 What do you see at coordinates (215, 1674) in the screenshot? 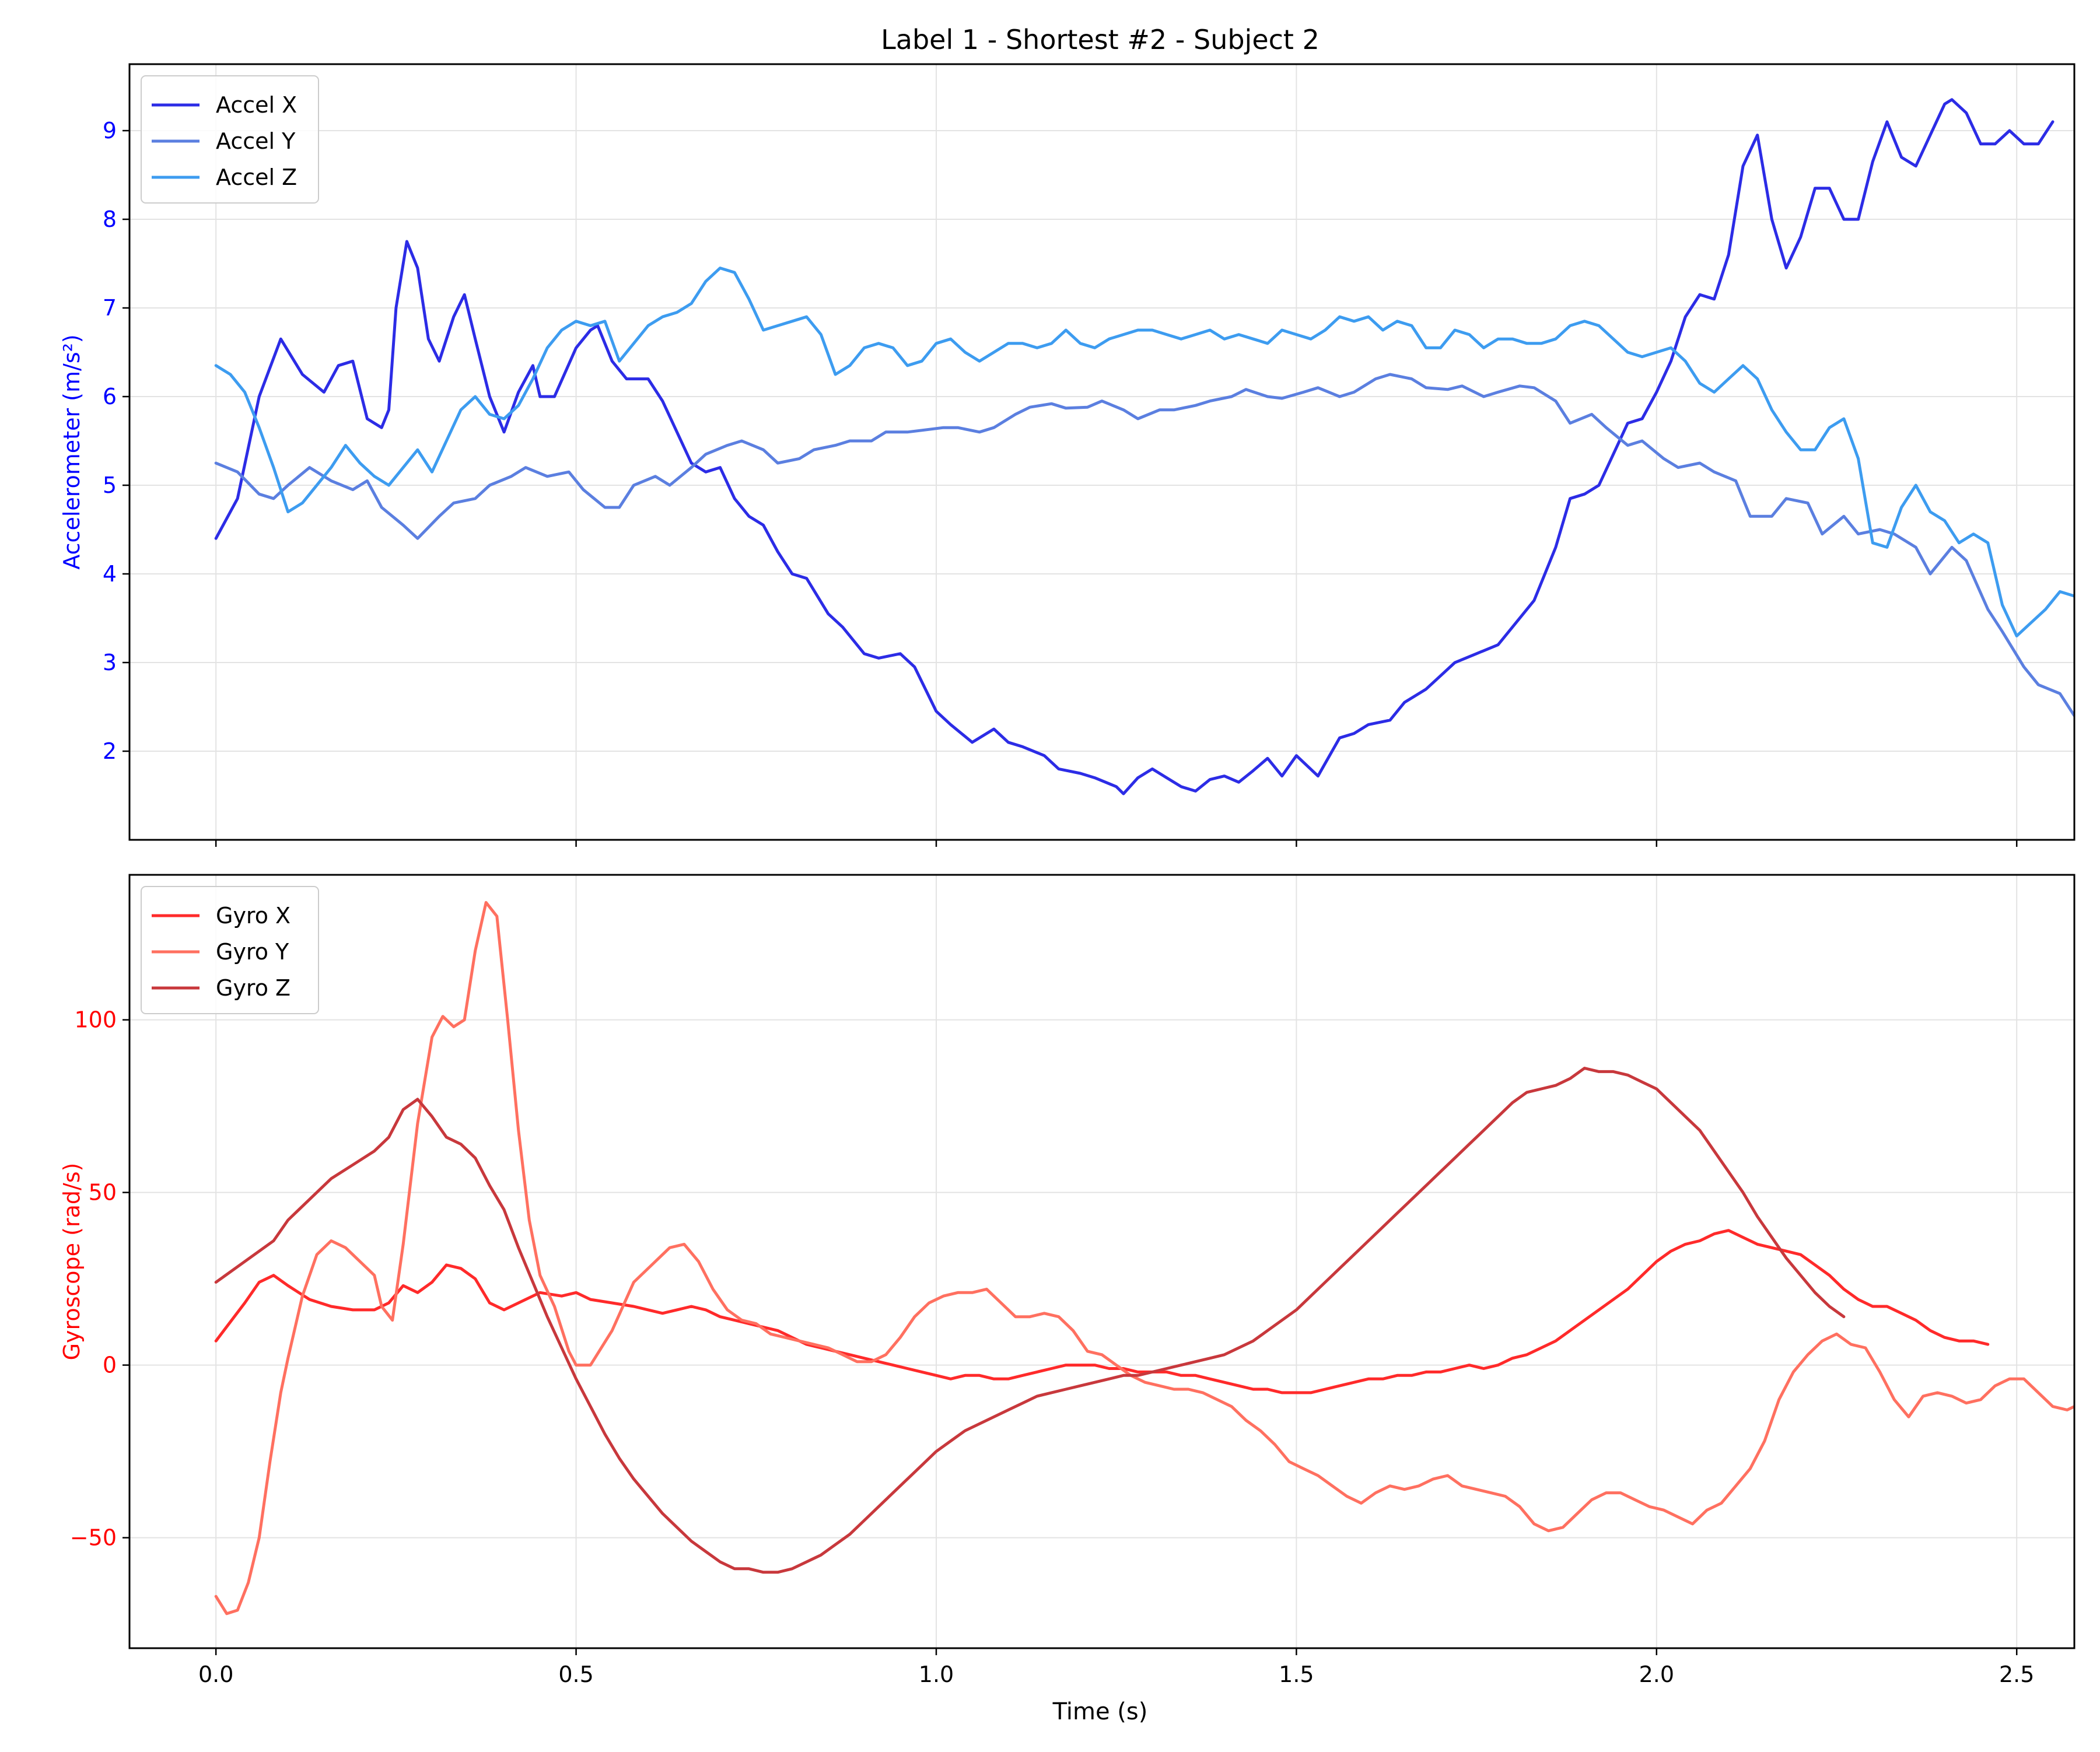
I see `gyro-x-tick-label: 0.0` at bounding box center [215, 1674].